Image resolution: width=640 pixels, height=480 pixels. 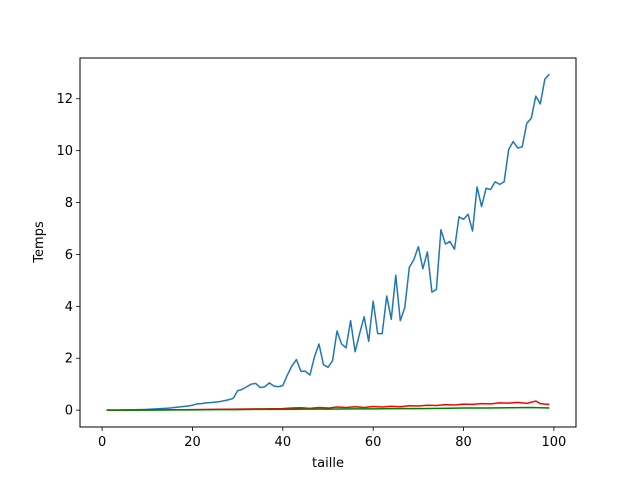 I want to click on y-tick-label: 2, so click(x=69, y=359).